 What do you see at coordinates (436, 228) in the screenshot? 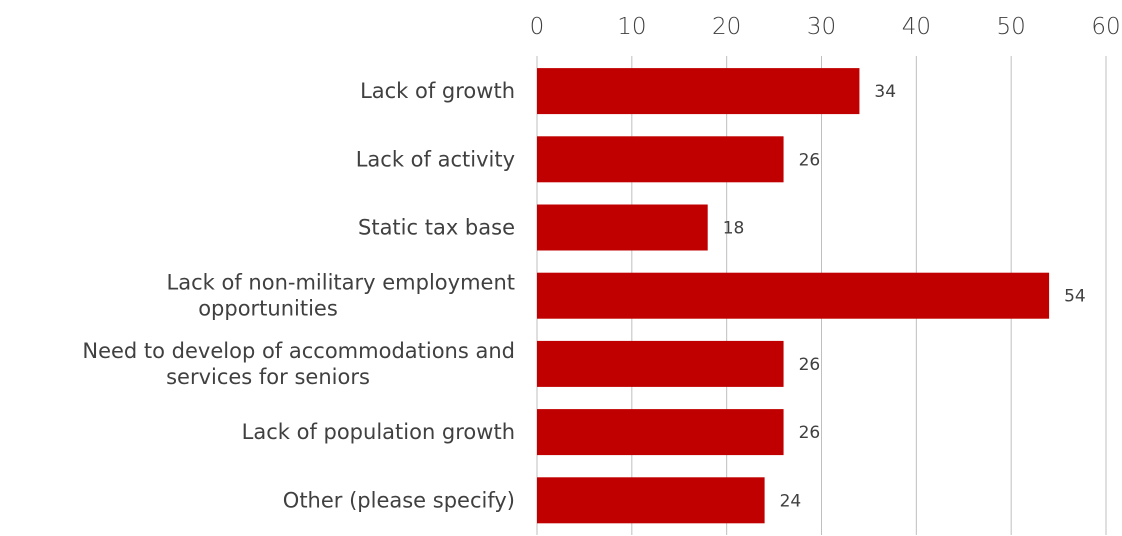
I see `category-label: Static tax base` at bounding box center [436, 228].